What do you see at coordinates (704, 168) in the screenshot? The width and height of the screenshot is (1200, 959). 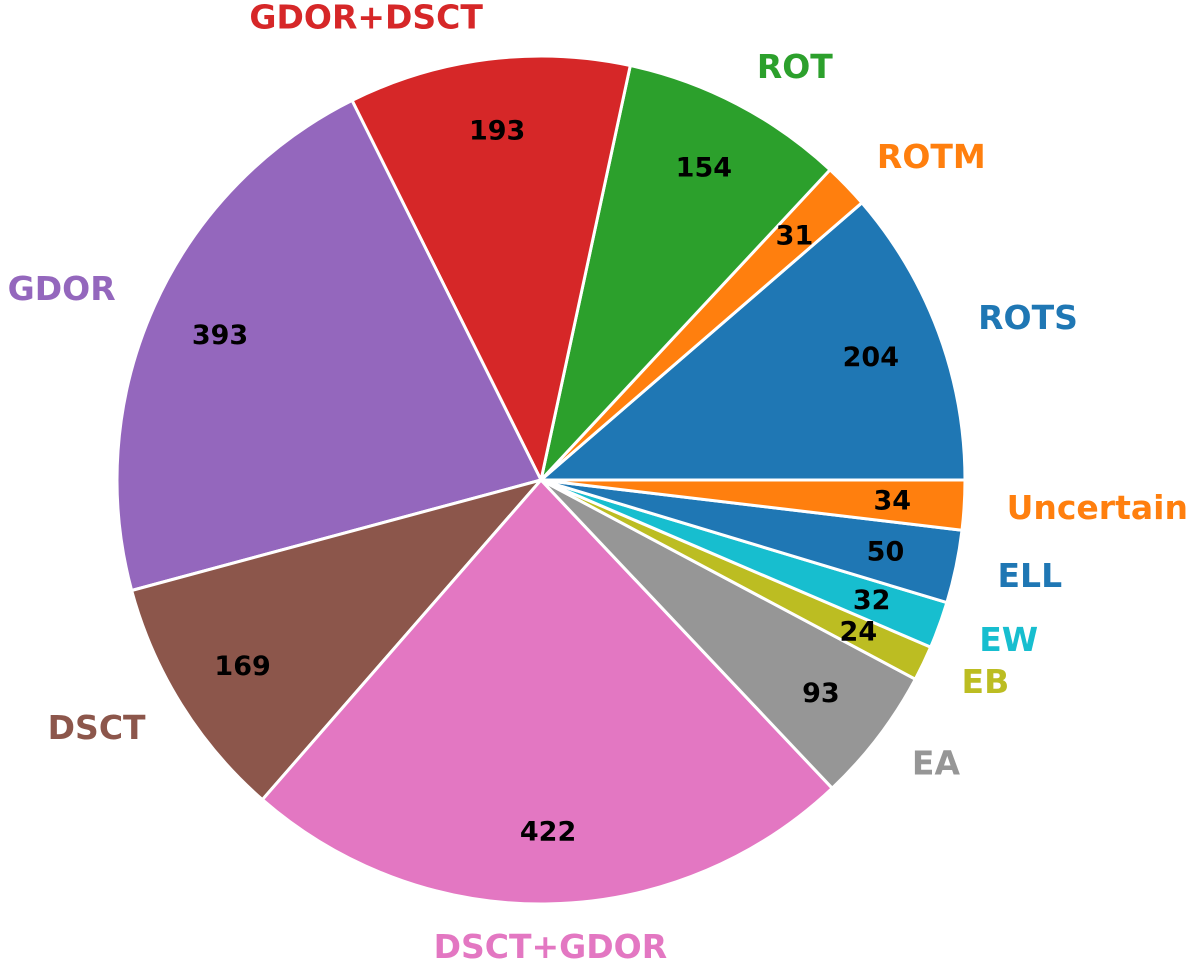 I see `pie-value-label-rot: 154` at bounding box center [704, 168].